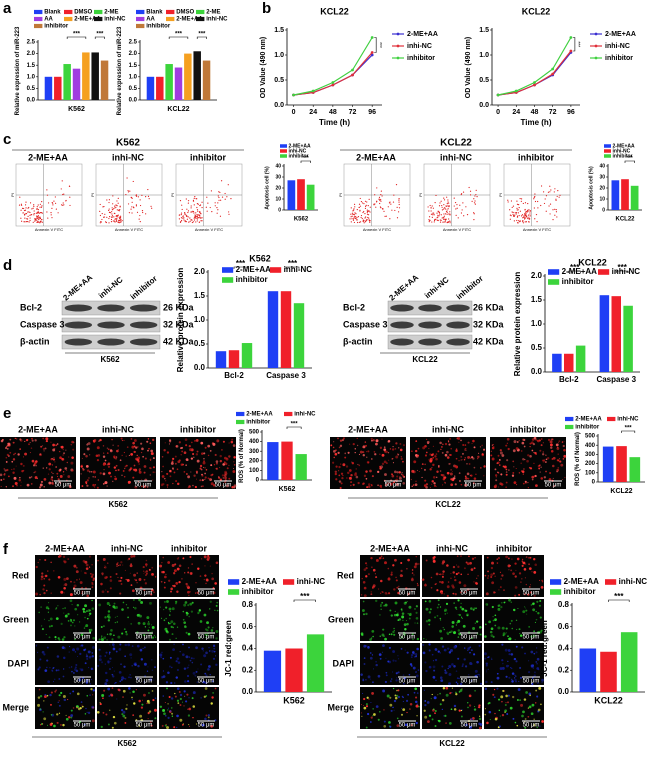 This screenshot has height=761, width=650. I want to click on blot-row-label: Caspase 3, so click(42, 324).